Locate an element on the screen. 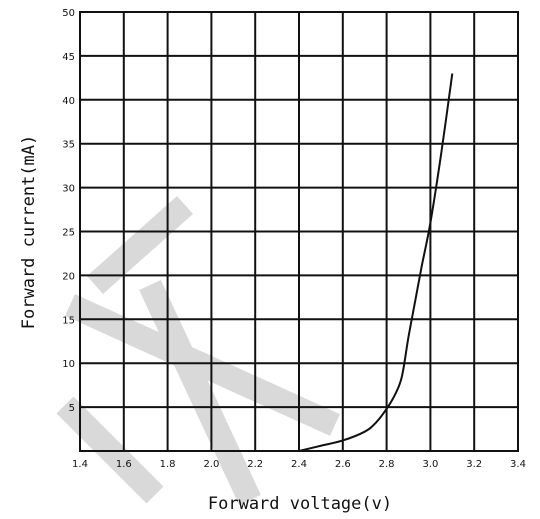  y-tick-label: 35 is located at coordinates (68, 145).